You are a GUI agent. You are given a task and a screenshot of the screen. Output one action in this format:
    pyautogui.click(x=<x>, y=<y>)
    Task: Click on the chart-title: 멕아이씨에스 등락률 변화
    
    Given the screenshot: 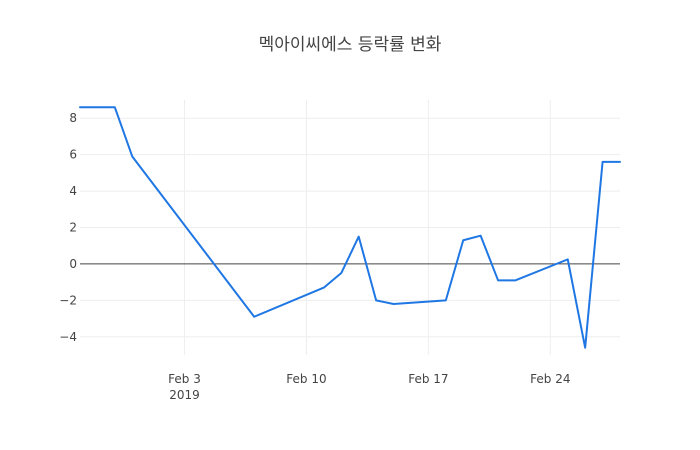 What is the action you would take?
    pyautogui.click(x=350, y=45)
    